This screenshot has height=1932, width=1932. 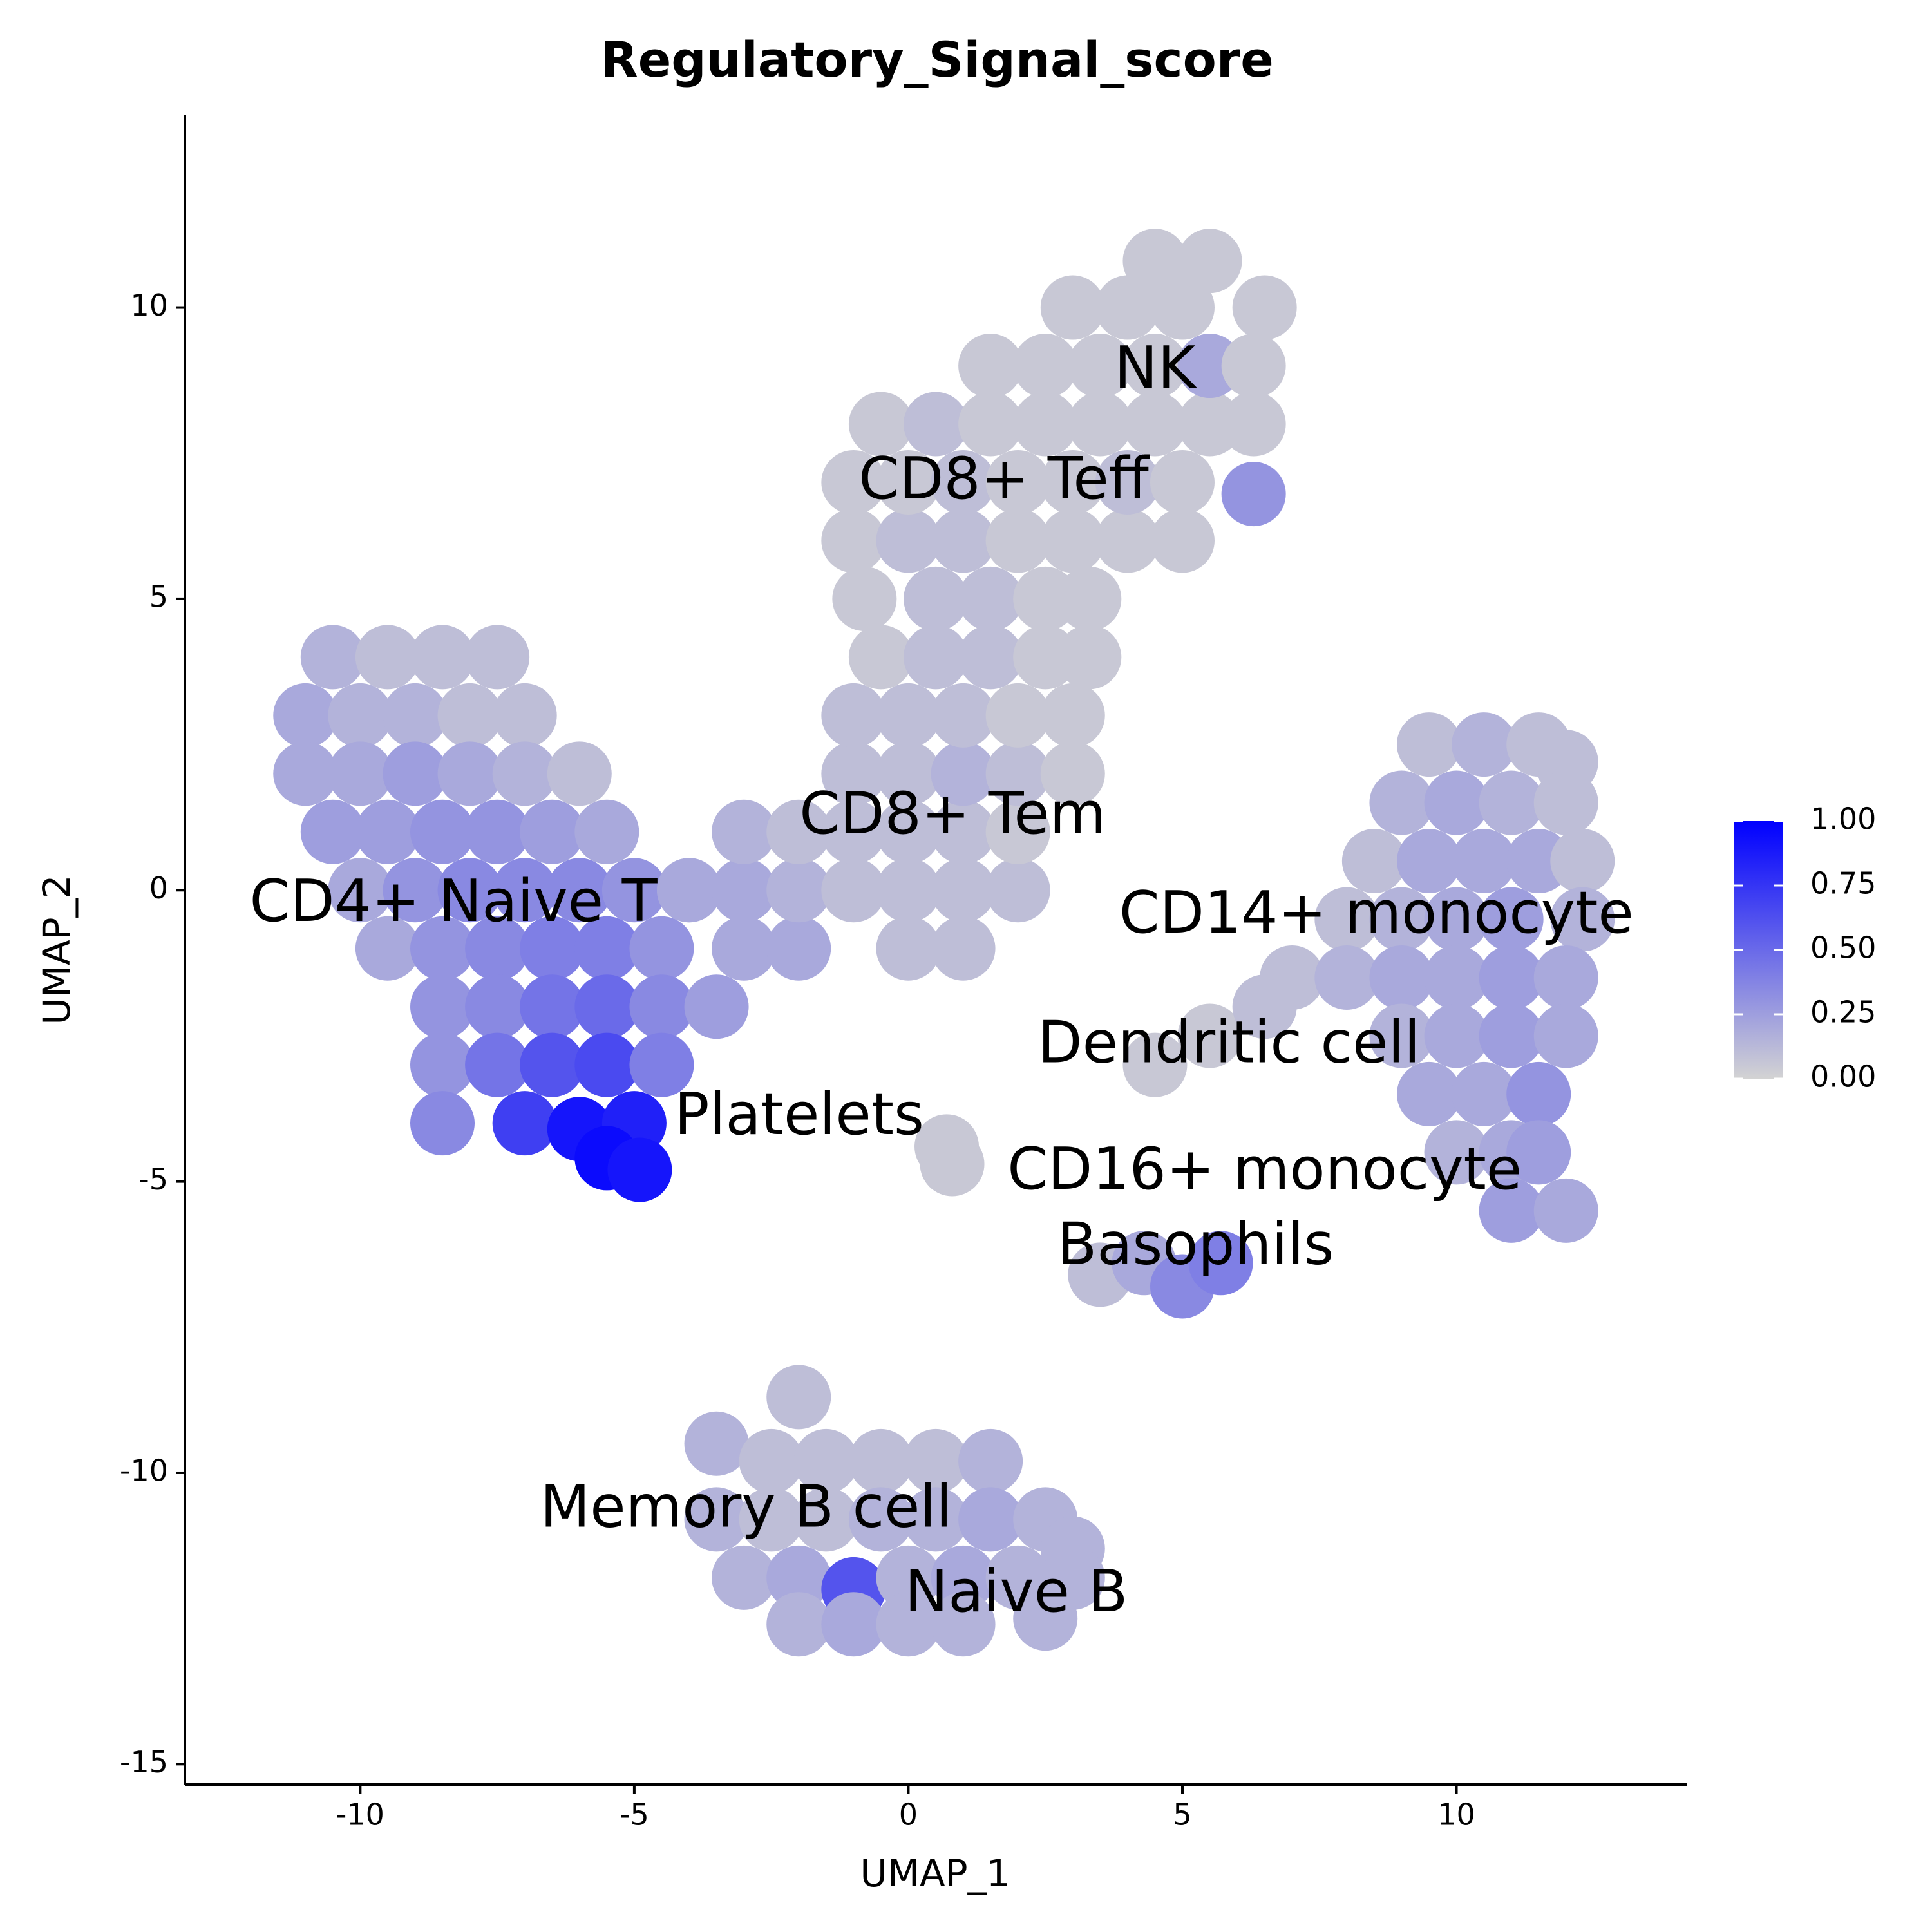 I want to click on cluster-label: CD8+ Tem, so click(x=952, y=814).